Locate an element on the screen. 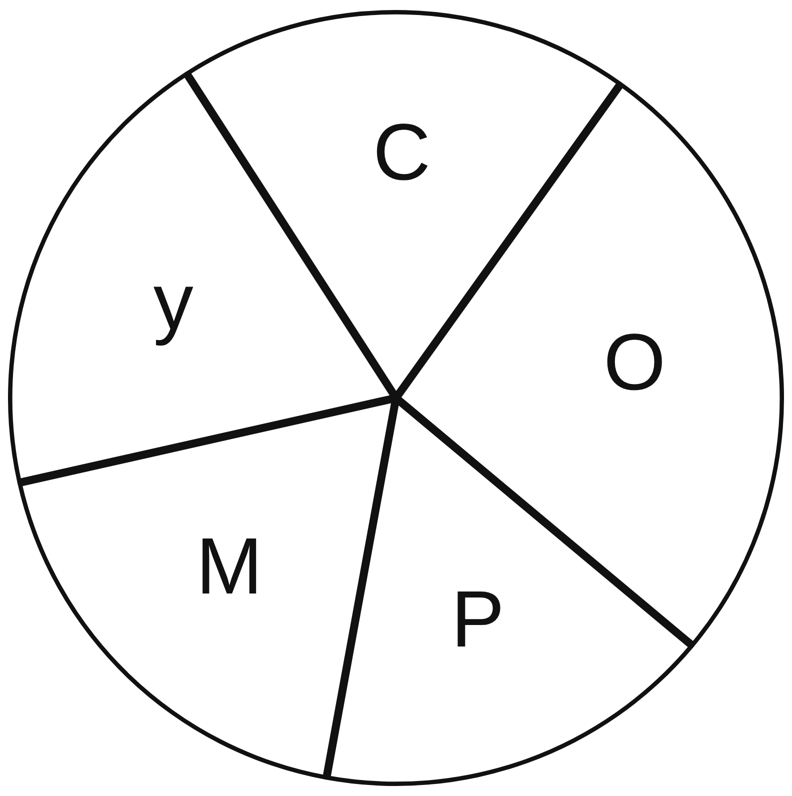 The height and width of the screenshot is (796, 792). slice-label: y is located at coordinates (173, 301).